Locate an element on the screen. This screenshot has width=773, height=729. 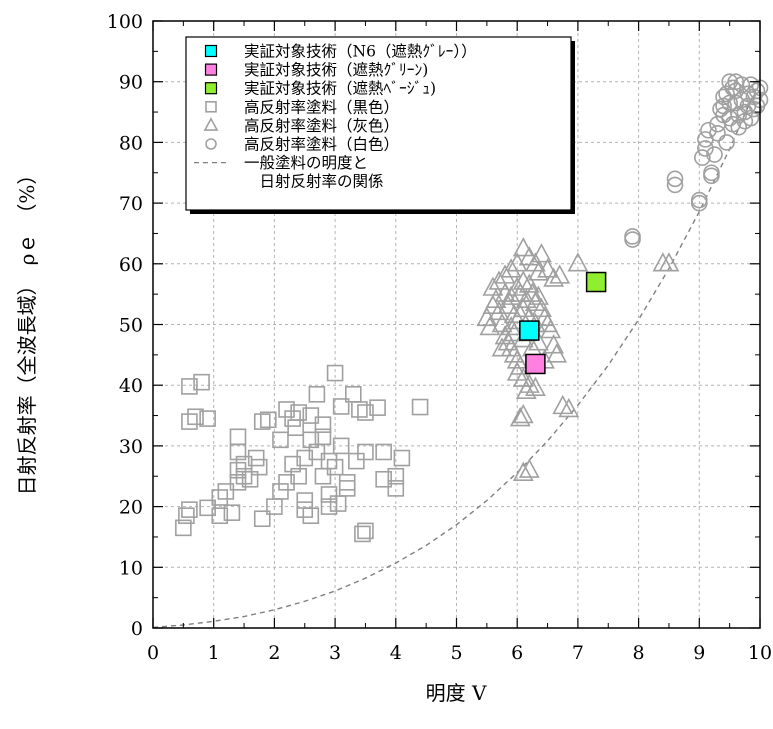
y-tick-label: 40 is located at coordinates (131, 386).